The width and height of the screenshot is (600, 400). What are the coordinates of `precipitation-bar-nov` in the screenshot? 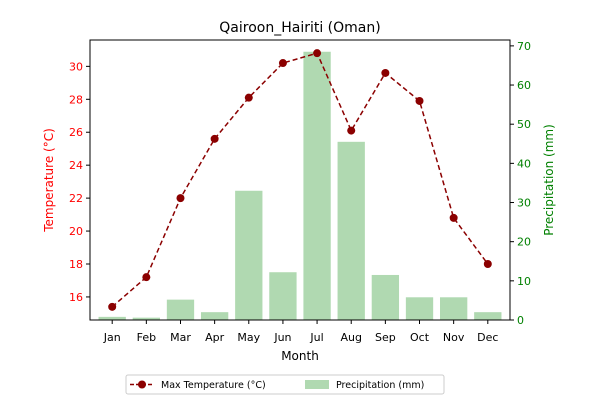 It's located at (454, 308).